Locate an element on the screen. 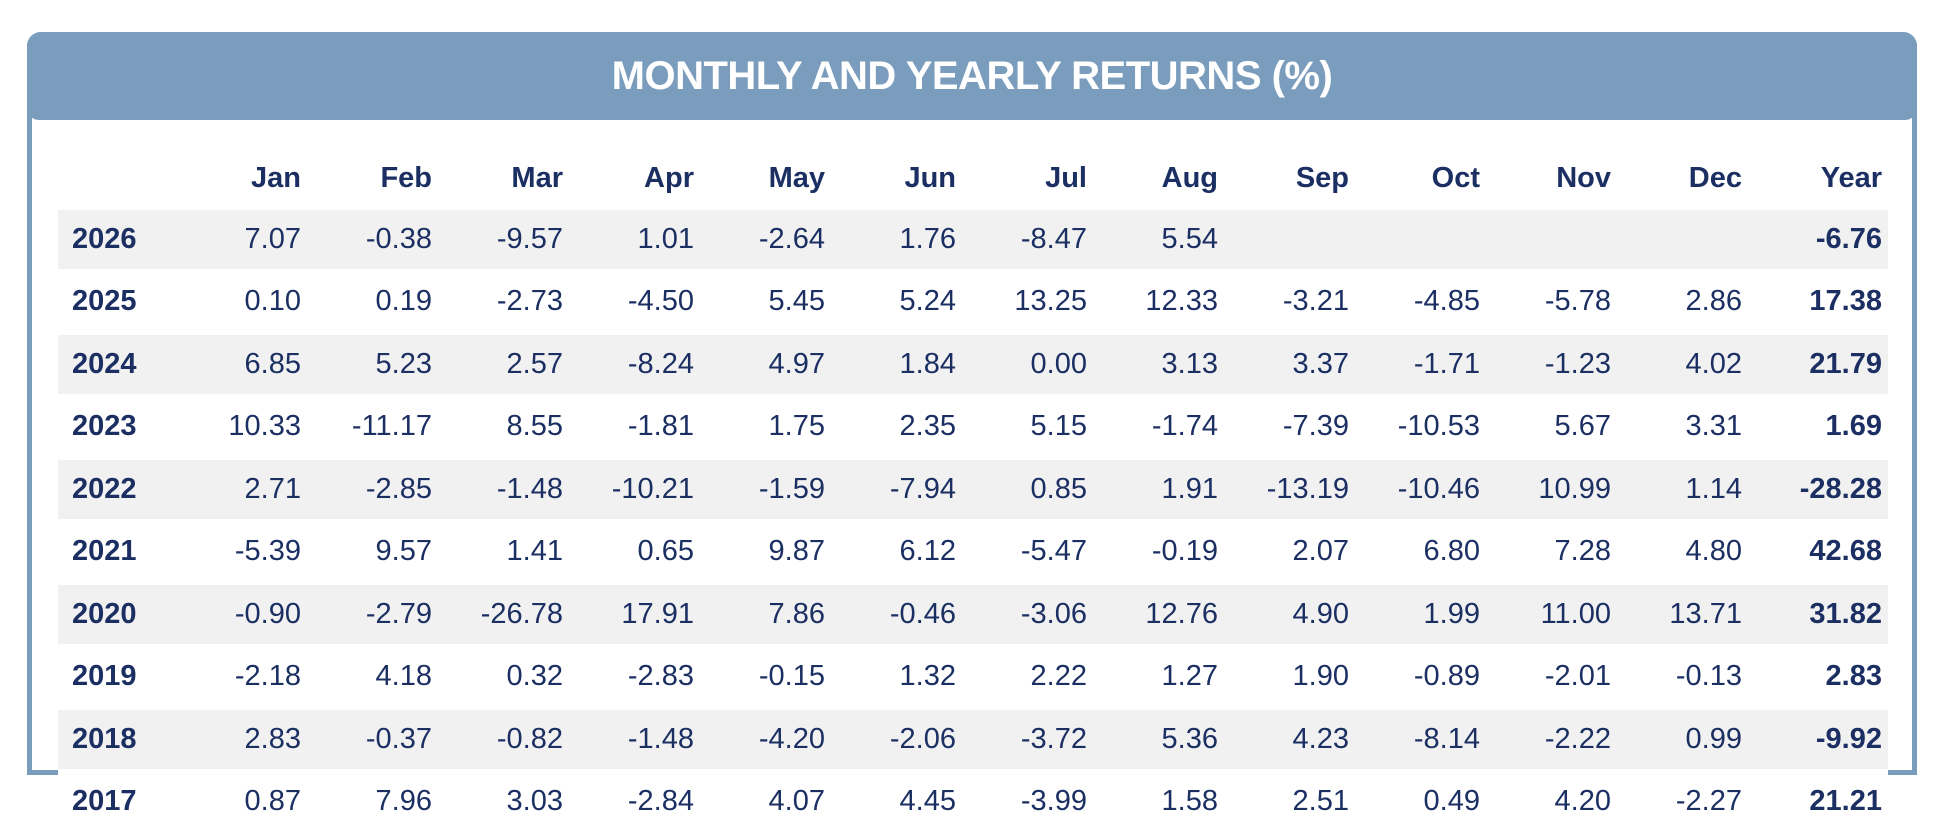 The image size is (1944, 831). month-return-cell: 0.85 is located at coordinates (1027, 489).